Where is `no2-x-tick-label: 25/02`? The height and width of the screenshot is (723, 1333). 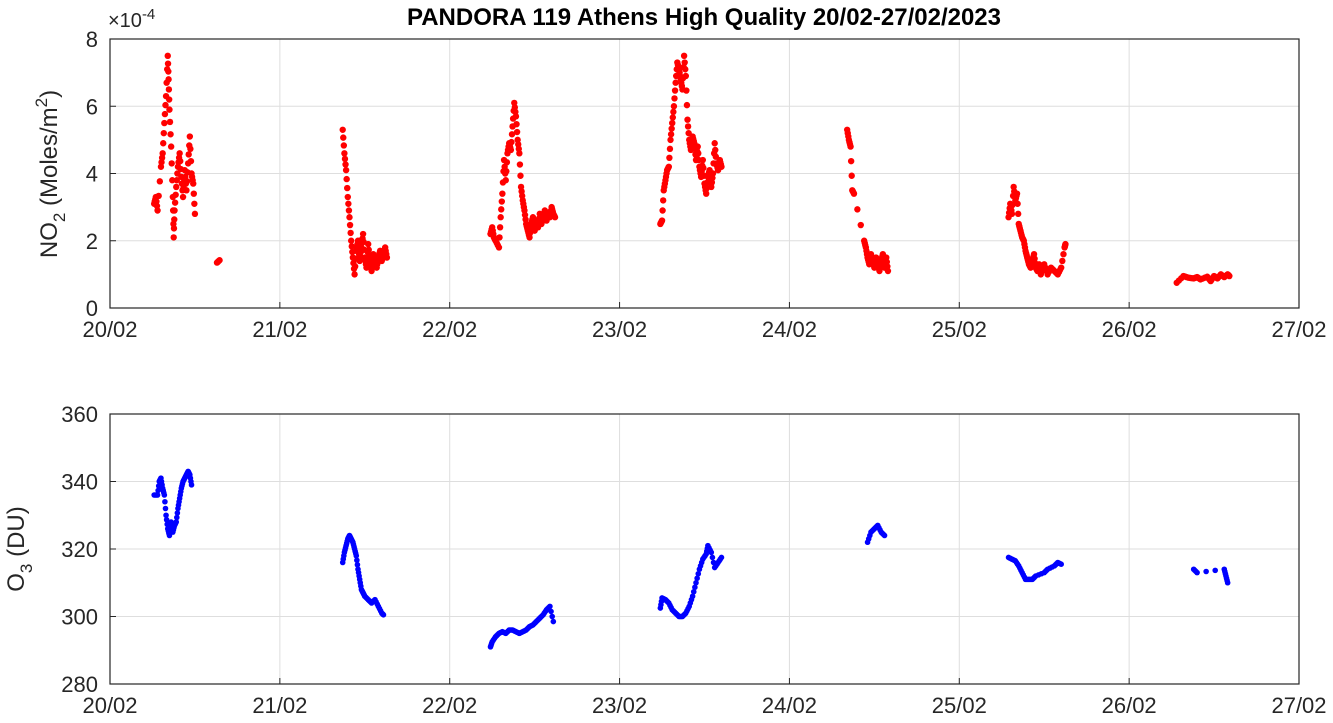
no2-x-tick-label: 25/02 is located at coordinates (959, 329).